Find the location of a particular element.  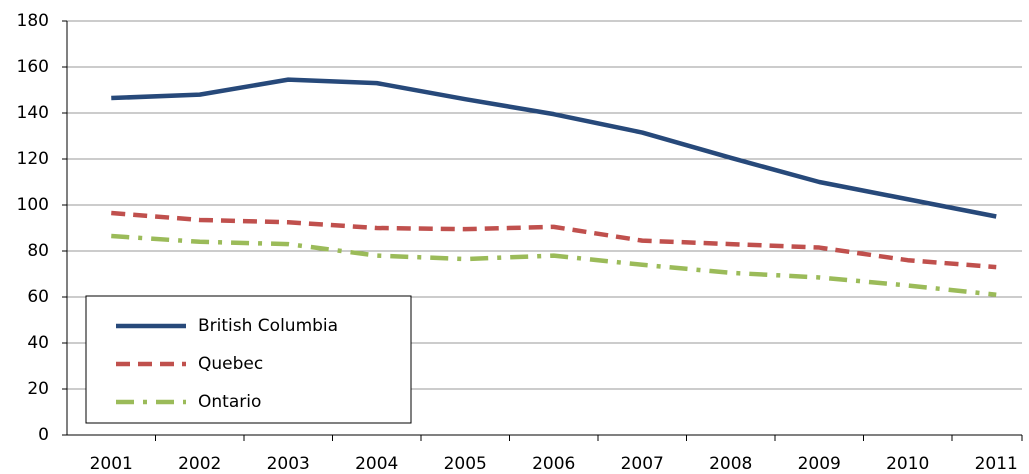

y-tick-label: 140 is located at coordinates (33, 113).